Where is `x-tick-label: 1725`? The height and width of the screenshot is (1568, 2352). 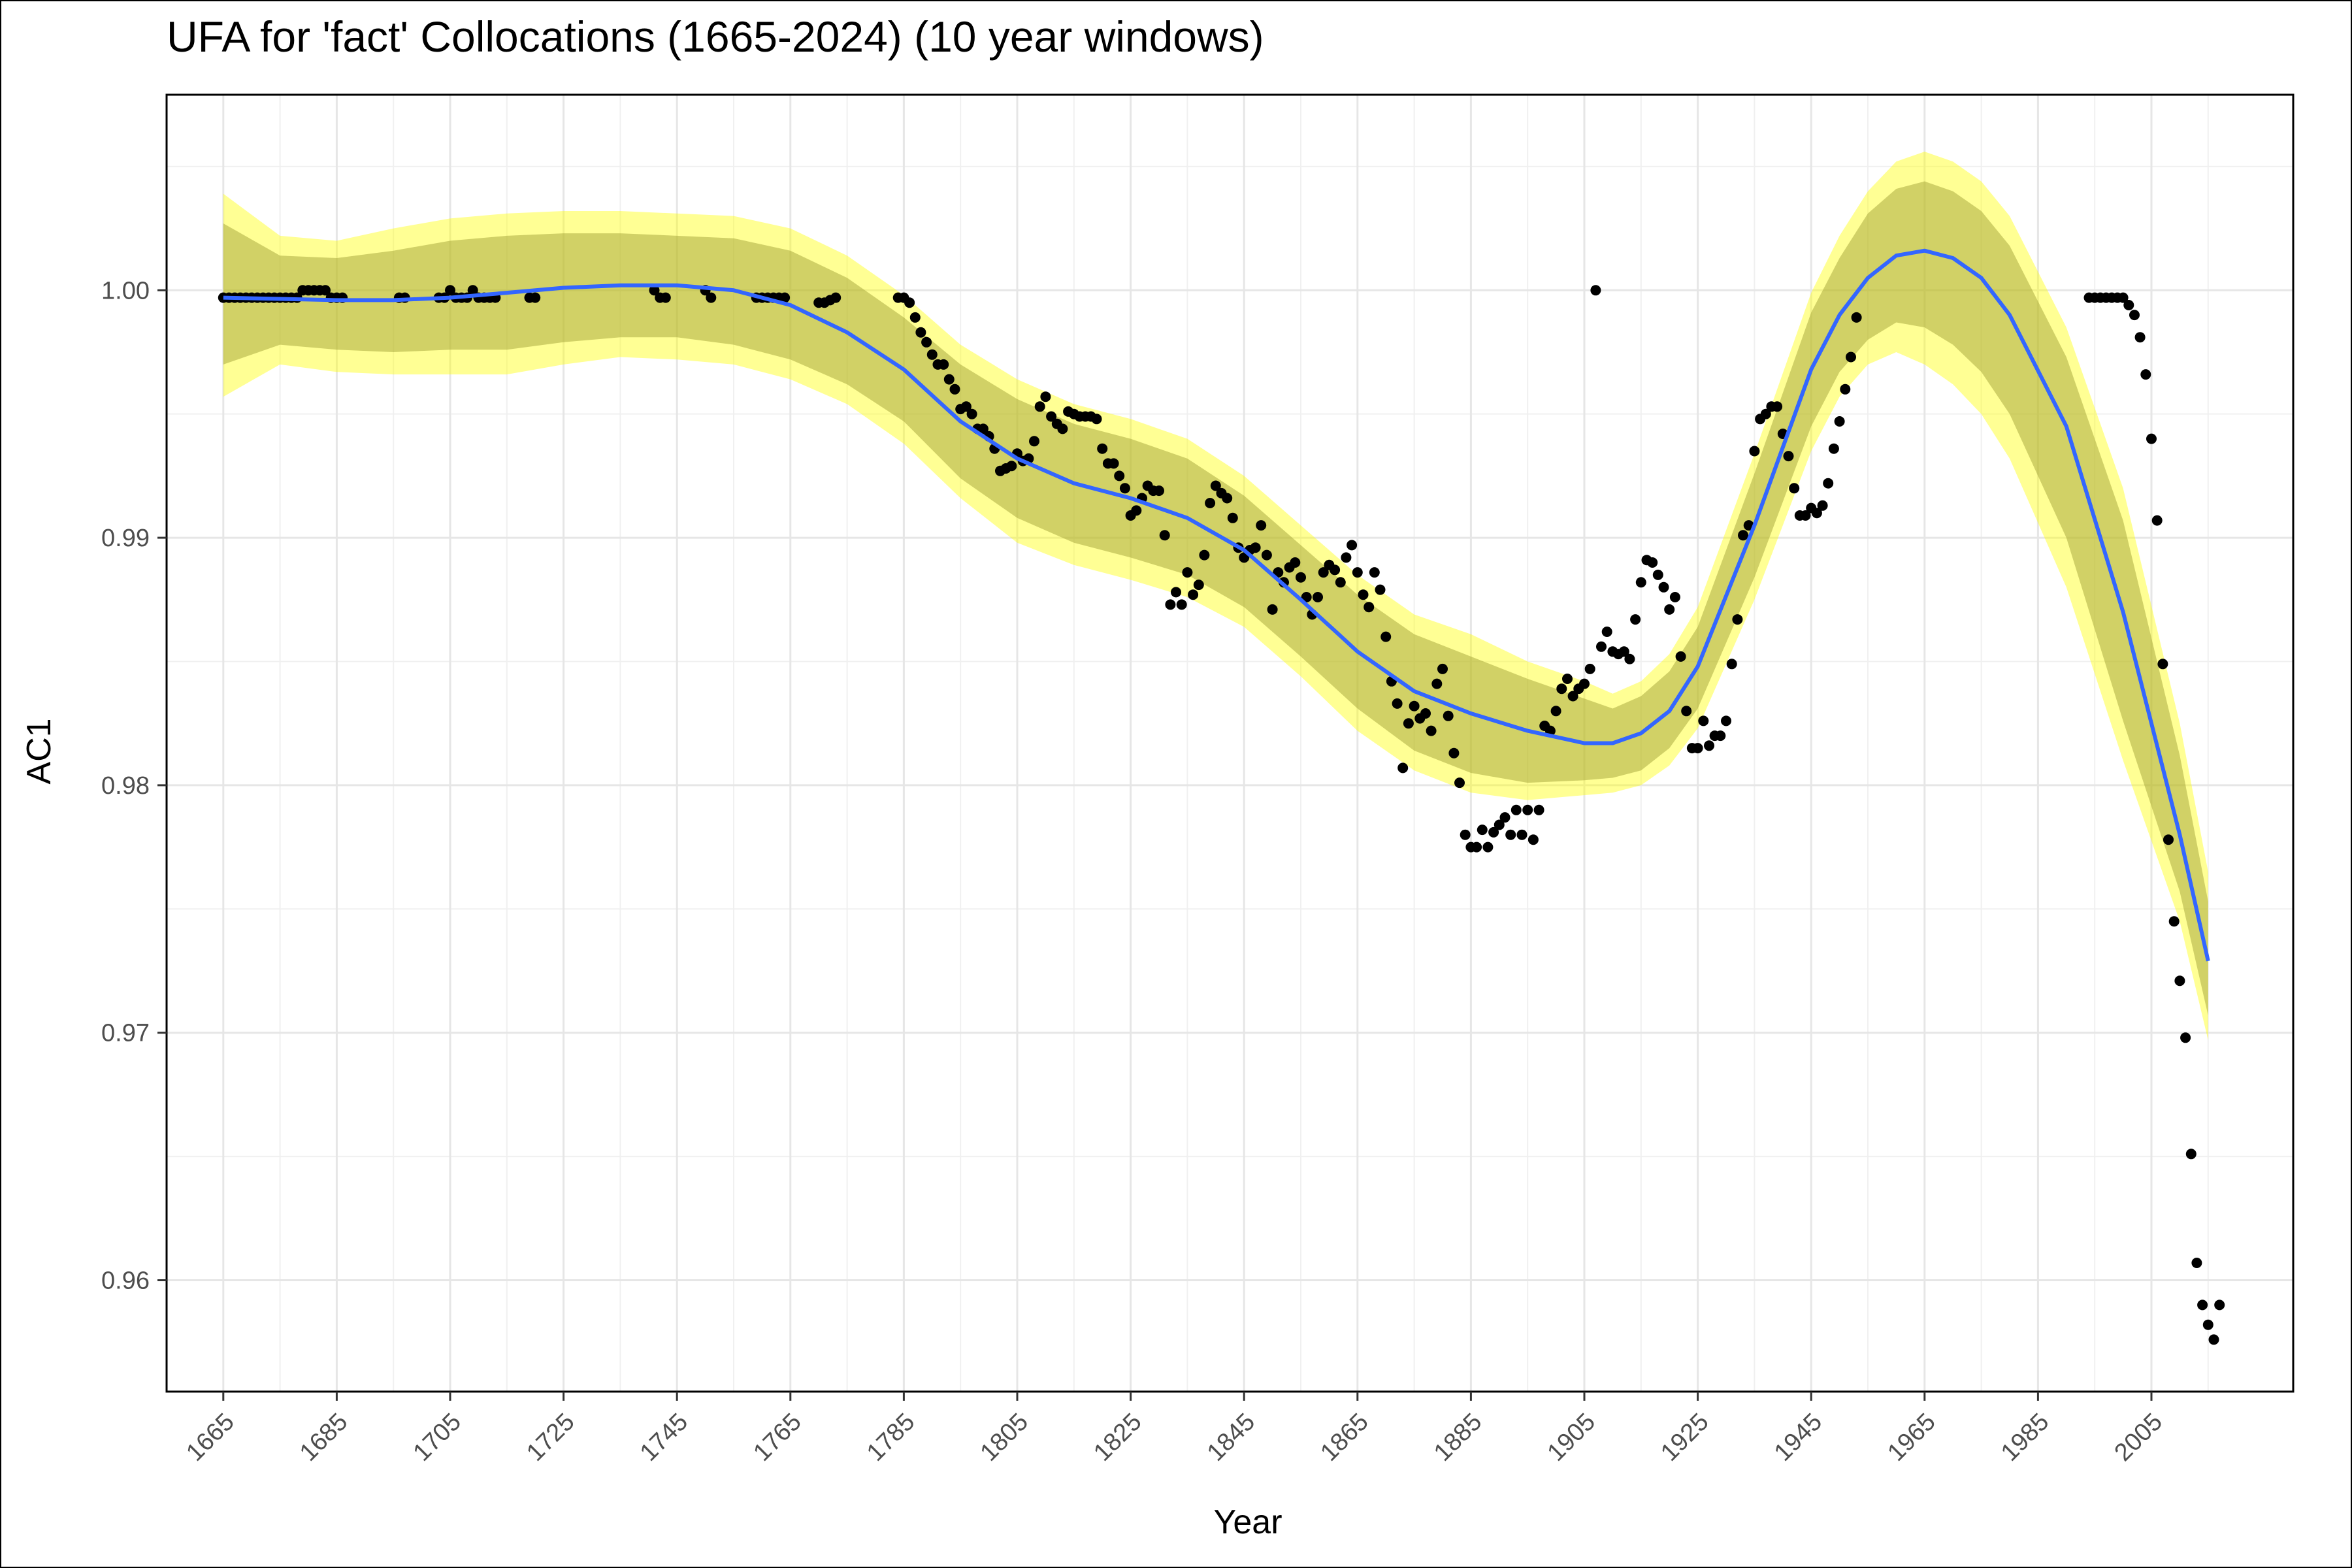
x-tick-label: 1725 is located at coordinates (550, 1437).